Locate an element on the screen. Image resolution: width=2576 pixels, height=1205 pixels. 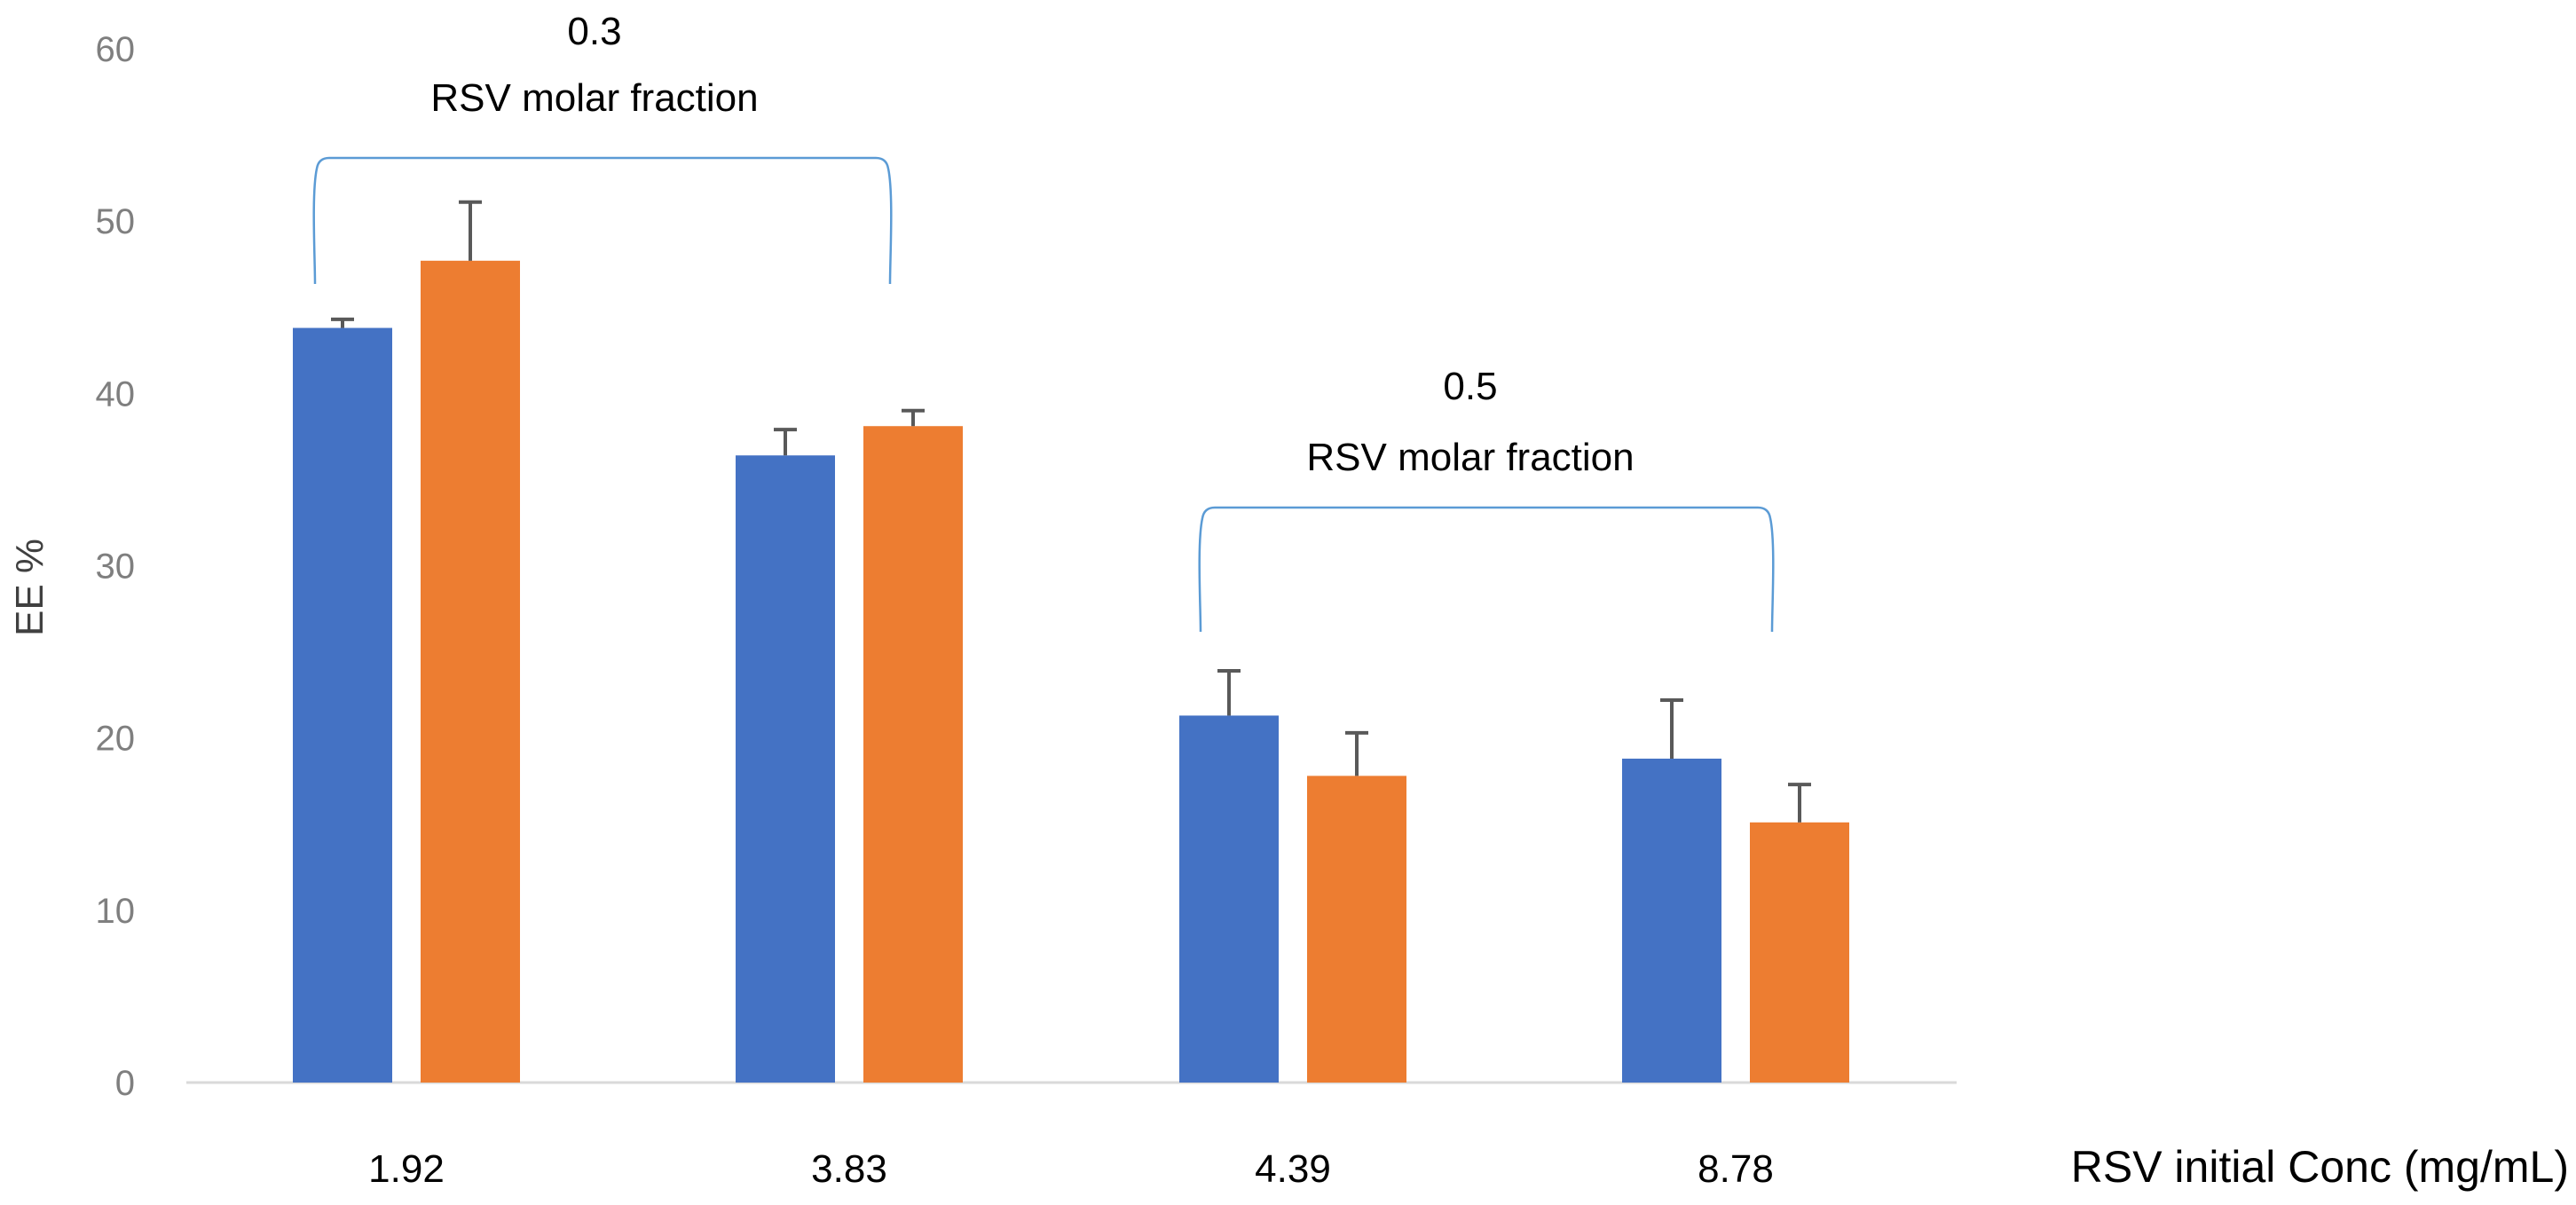
error-bar-series-1-8.78 is located at coordinates (1672, 728).